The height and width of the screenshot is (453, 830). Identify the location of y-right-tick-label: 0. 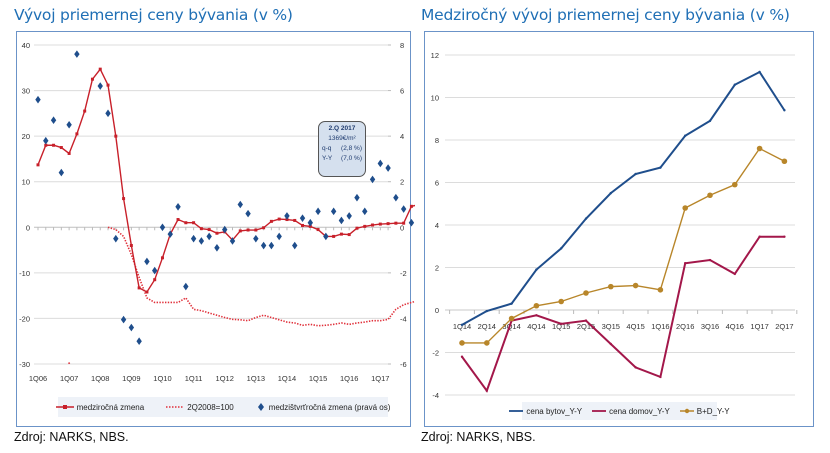
(402, 227).